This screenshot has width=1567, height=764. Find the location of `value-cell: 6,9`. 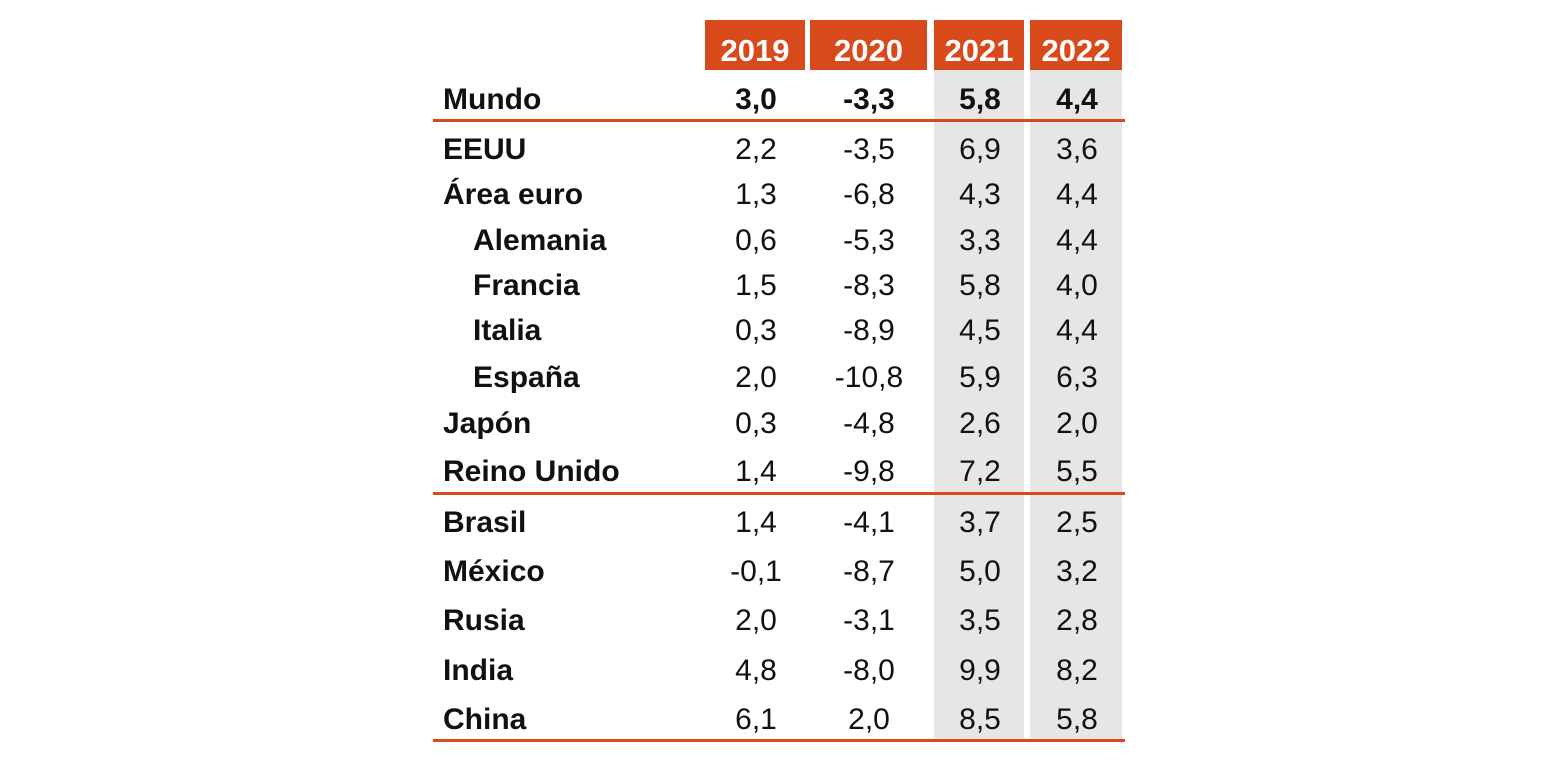

value-cell: 6,9 is located at coordinates (980, 149).